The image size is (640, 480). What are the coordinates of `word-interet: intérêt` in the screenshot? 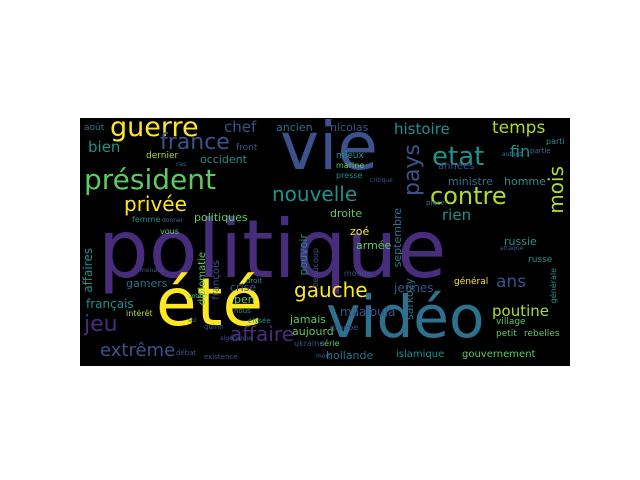 It's located at (139, 313).